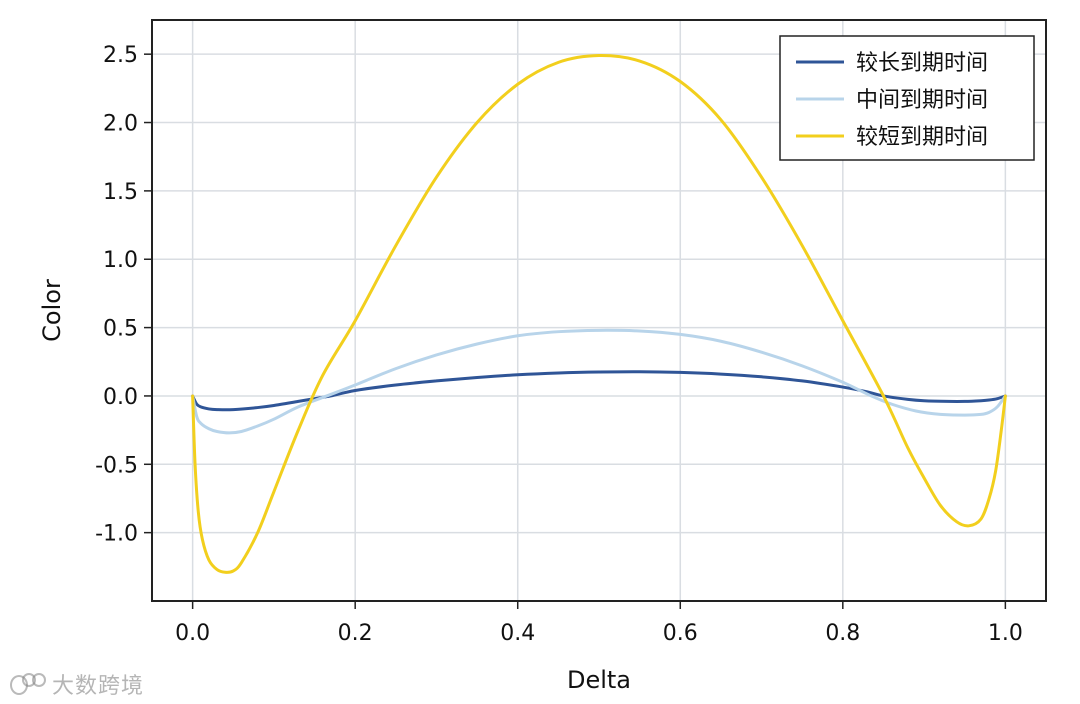 This screenshot has width=1080, height=704. I want to click on y-tick-label: -0.5, so click(116, 465).